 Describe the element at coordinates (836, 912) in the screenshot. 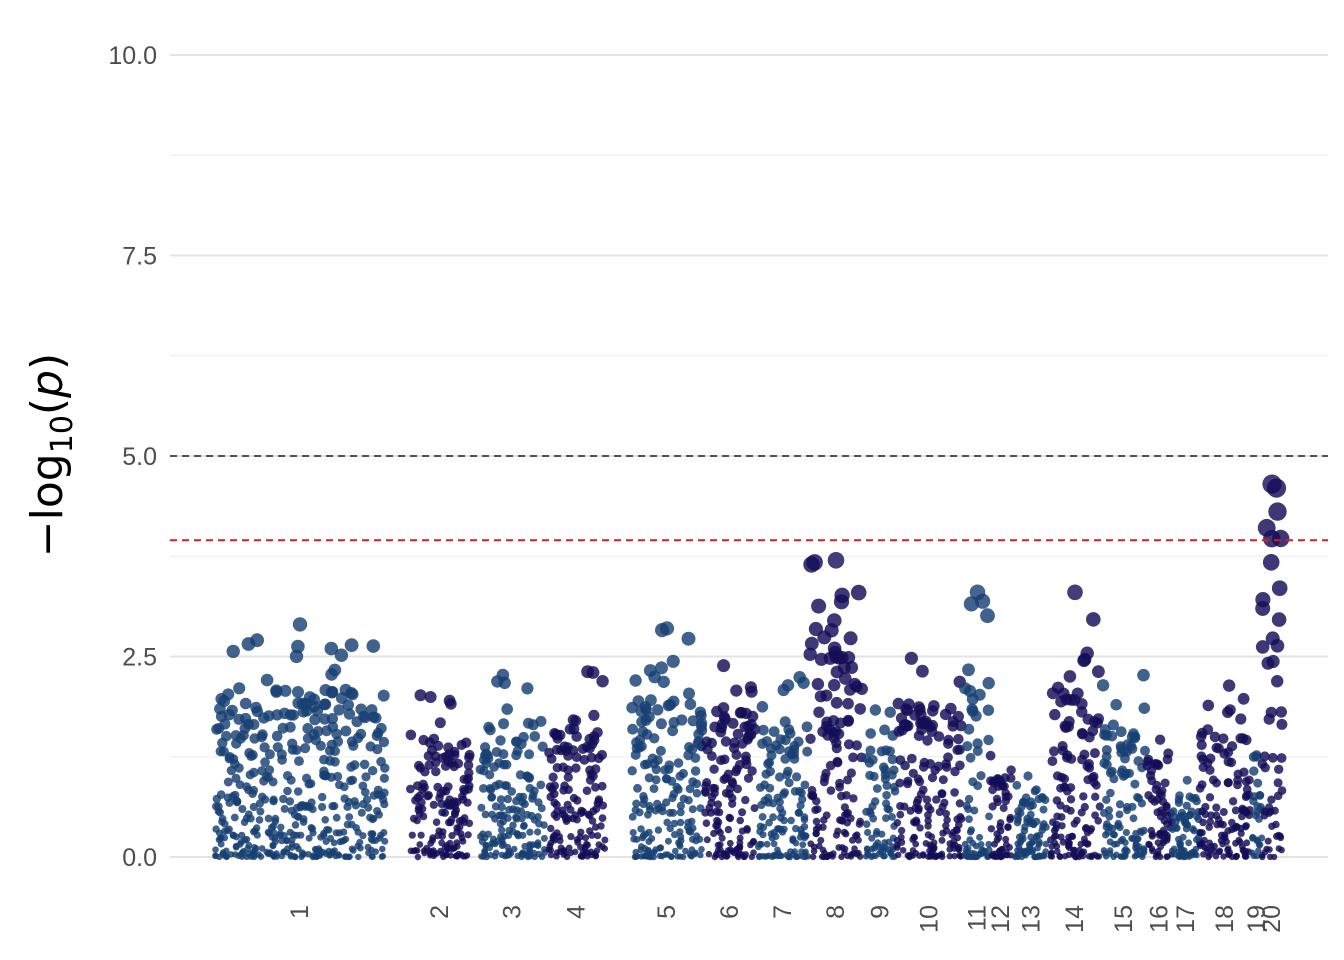

I see `x-tick-label: 8` at that location.